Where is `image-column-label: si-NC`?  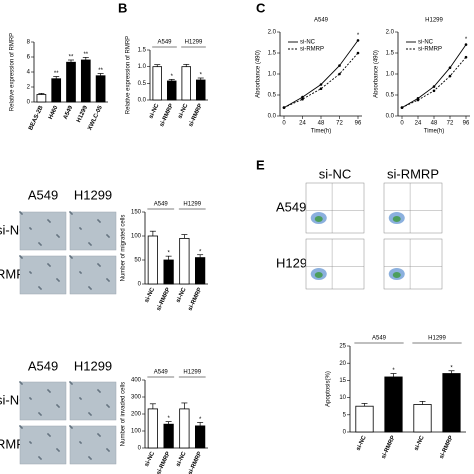
image-column-label: si-NC is located at coordinates (335, 173).